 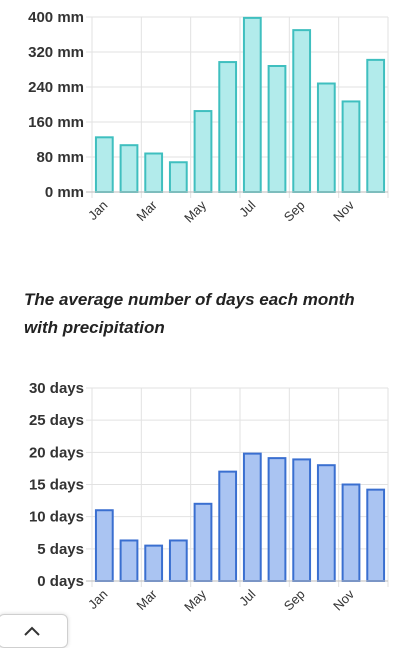 I want to click on y-tick-label: 15 days, so click(x=56, y=485).